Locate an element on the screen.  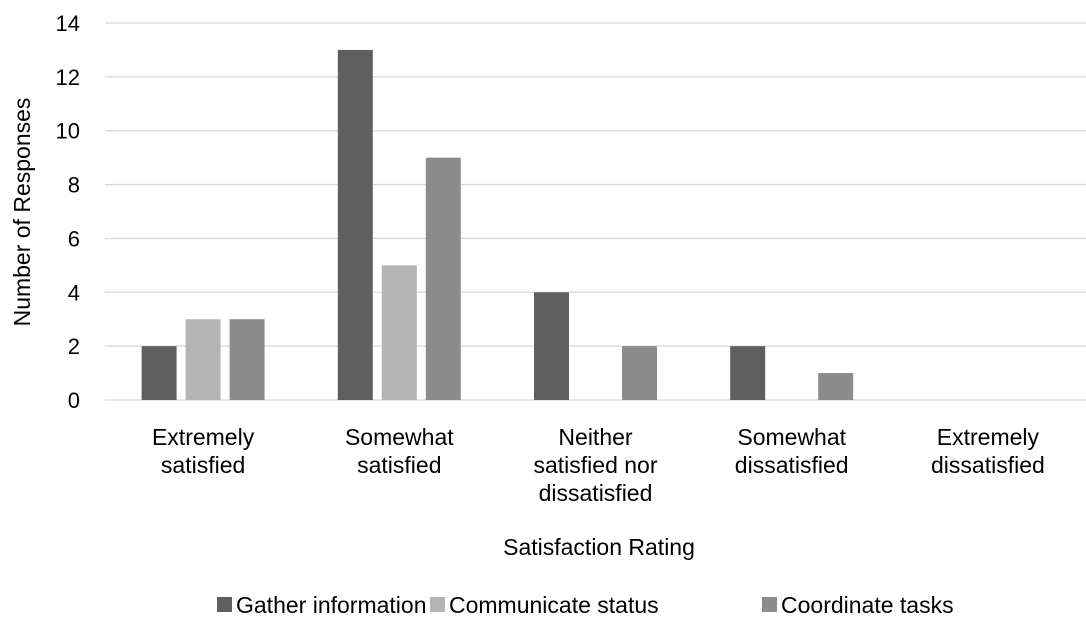
x-category-label: Somewhat satisfied is located at coordinates (399, 451).